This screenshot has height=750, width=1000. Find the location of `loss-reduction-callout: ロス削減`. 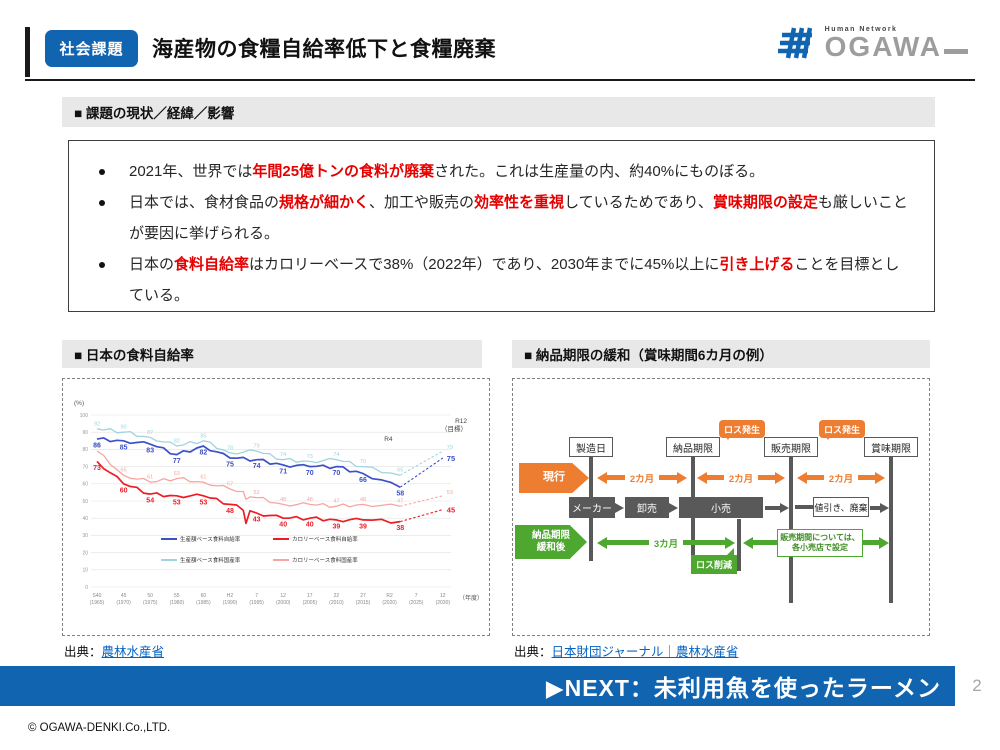

loss-reduction-callout: ロス削減 is located at coordinates (714, 561).